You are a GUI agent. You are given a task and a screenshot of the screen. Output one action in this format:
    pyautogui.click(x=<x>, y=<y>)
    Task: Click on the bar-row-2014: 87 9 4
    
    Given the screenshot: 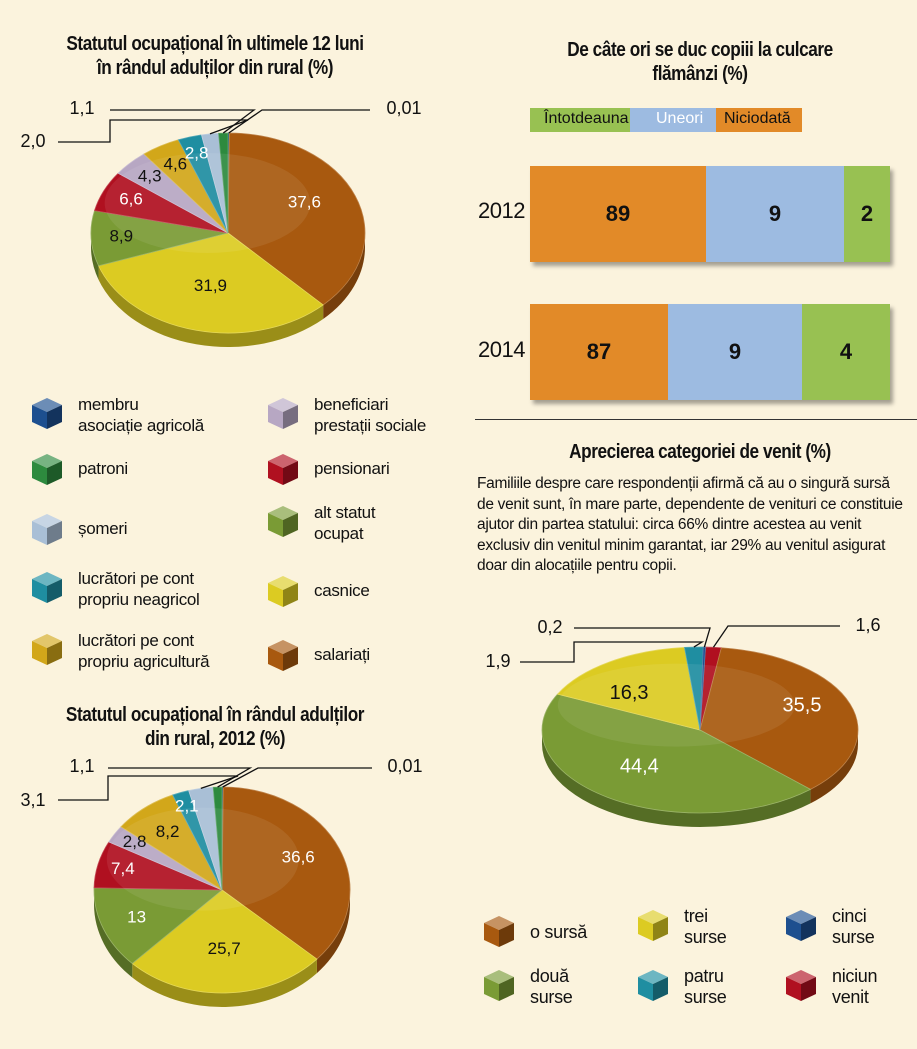 What is the action you would take?
    pyautogui.click(x=710, y=352)
    